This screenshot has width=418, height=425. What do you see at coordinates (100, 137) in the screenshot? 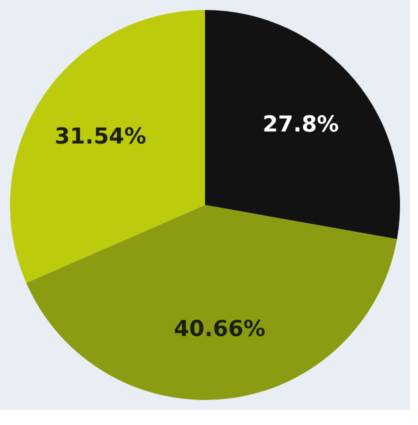
I see `data-label: 31.54%` at bounding box center [100, 137].